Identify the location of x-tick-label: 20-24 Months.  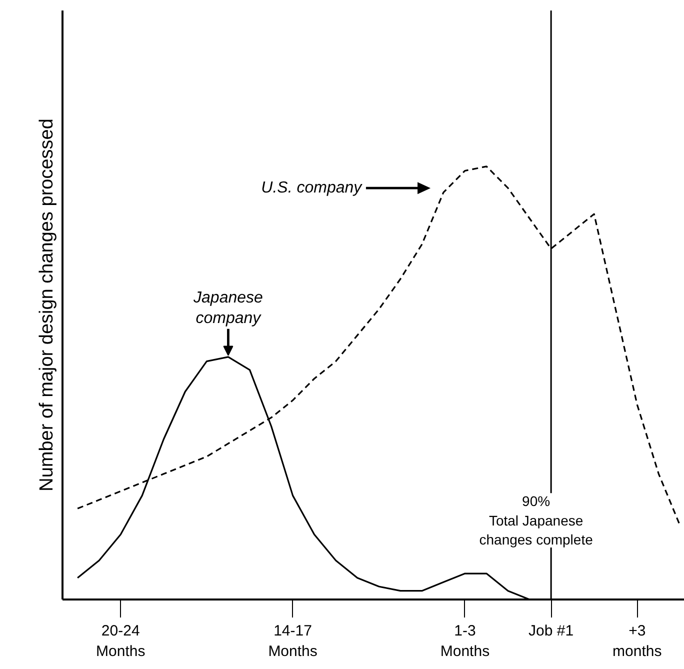
(121, 641).